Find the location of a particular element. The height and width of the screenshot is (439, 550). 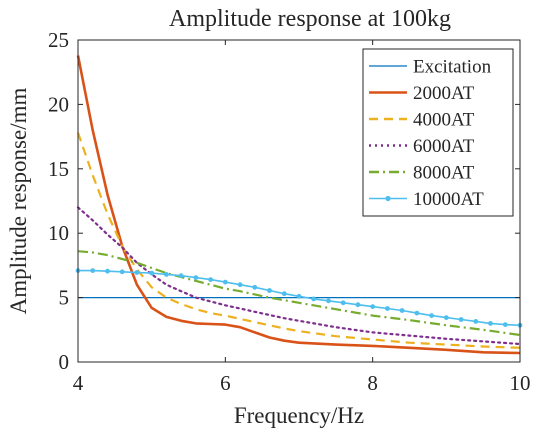

x-axis-label: Frequency/Hz is located at coordinates (299, 415).